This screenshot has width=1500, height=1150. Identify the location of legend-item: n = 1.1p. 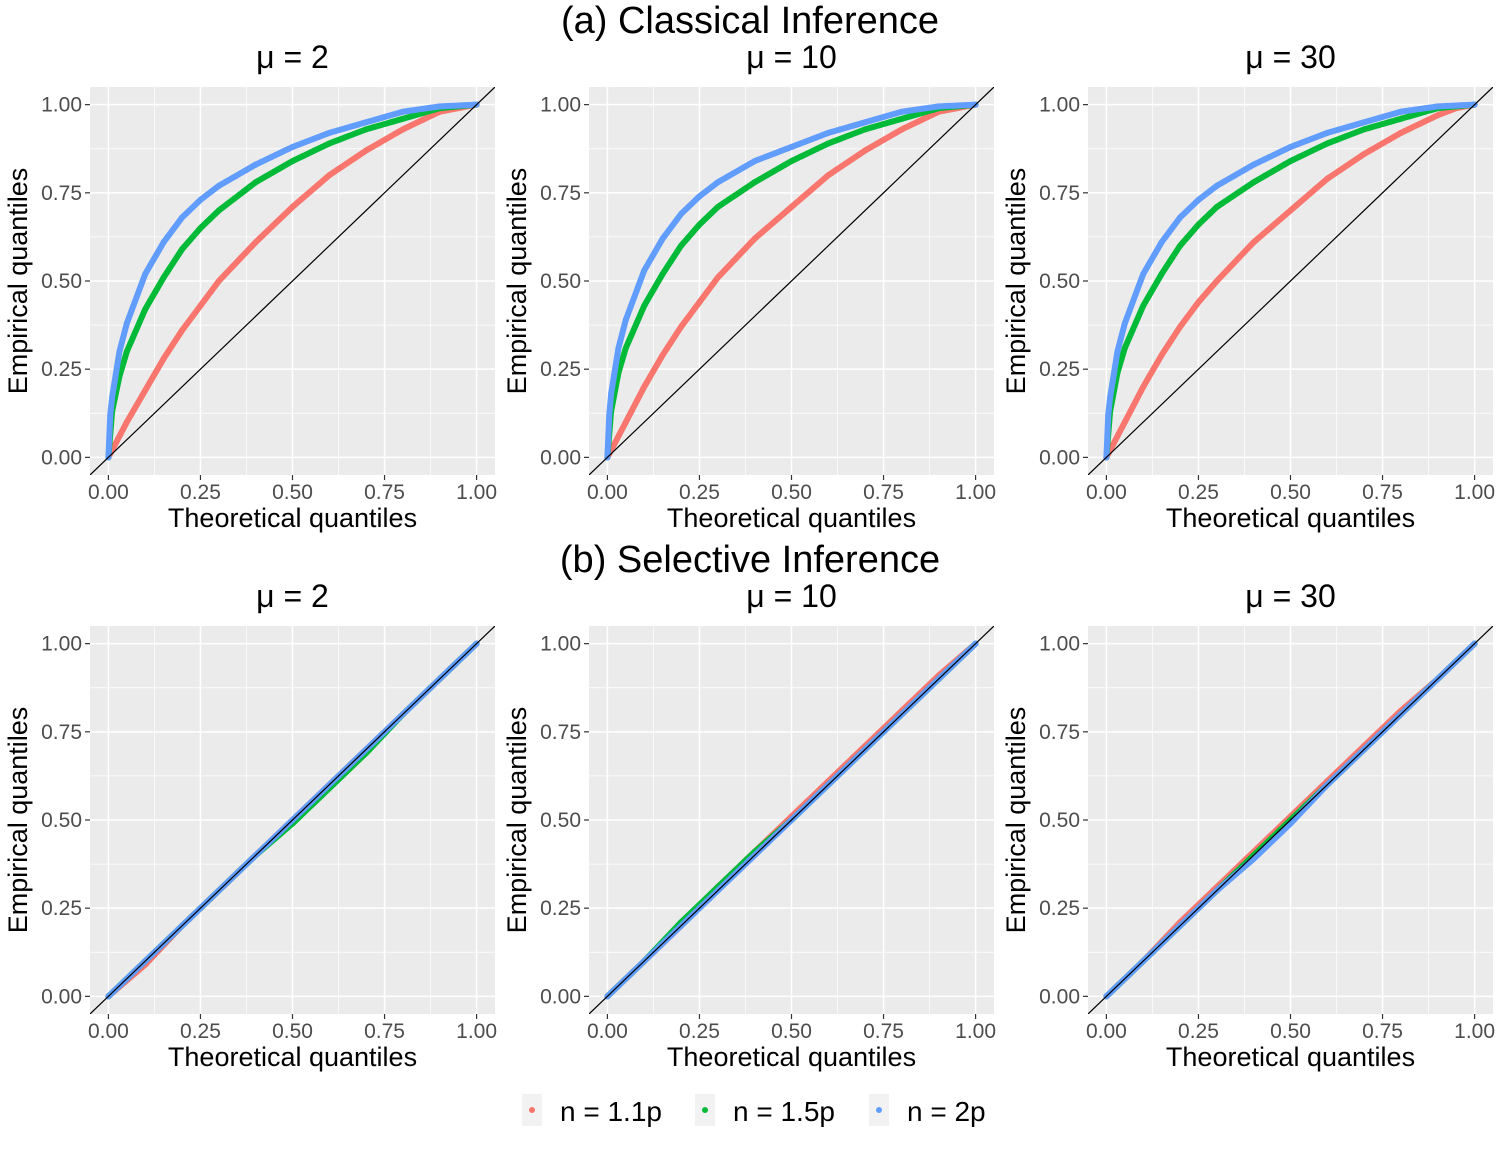
(592, 1110).